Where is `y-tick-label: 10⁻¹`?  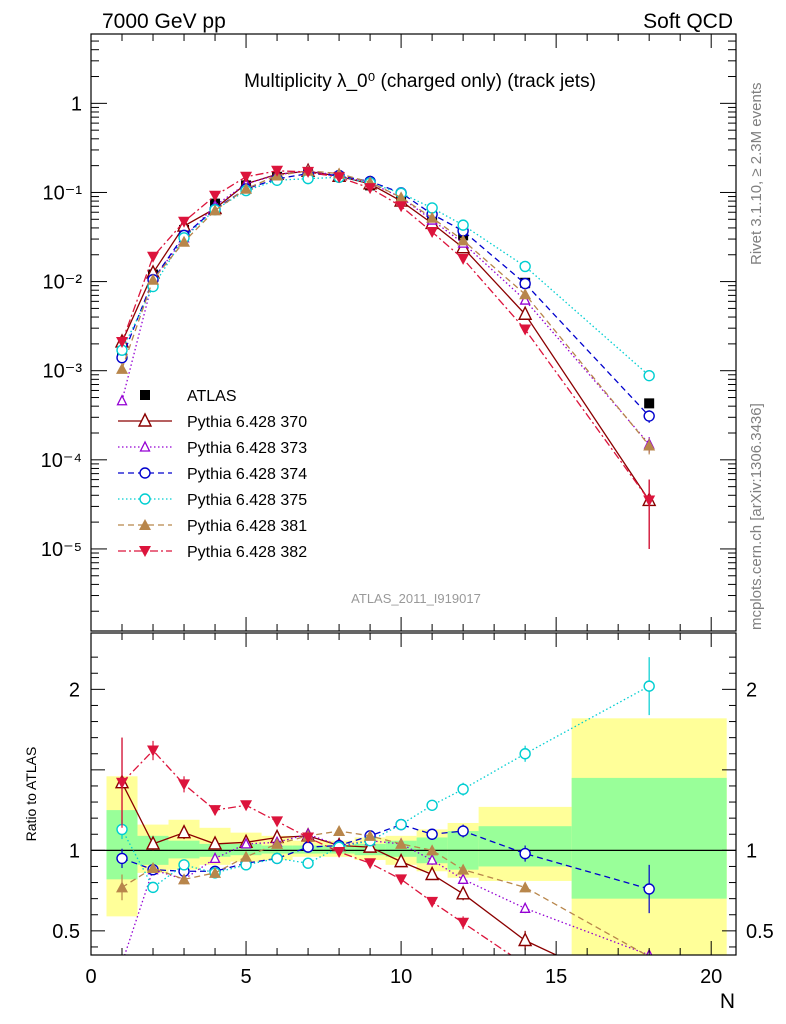 y-tick-label: 10⁻¹ is located at coordinates (63, 193).